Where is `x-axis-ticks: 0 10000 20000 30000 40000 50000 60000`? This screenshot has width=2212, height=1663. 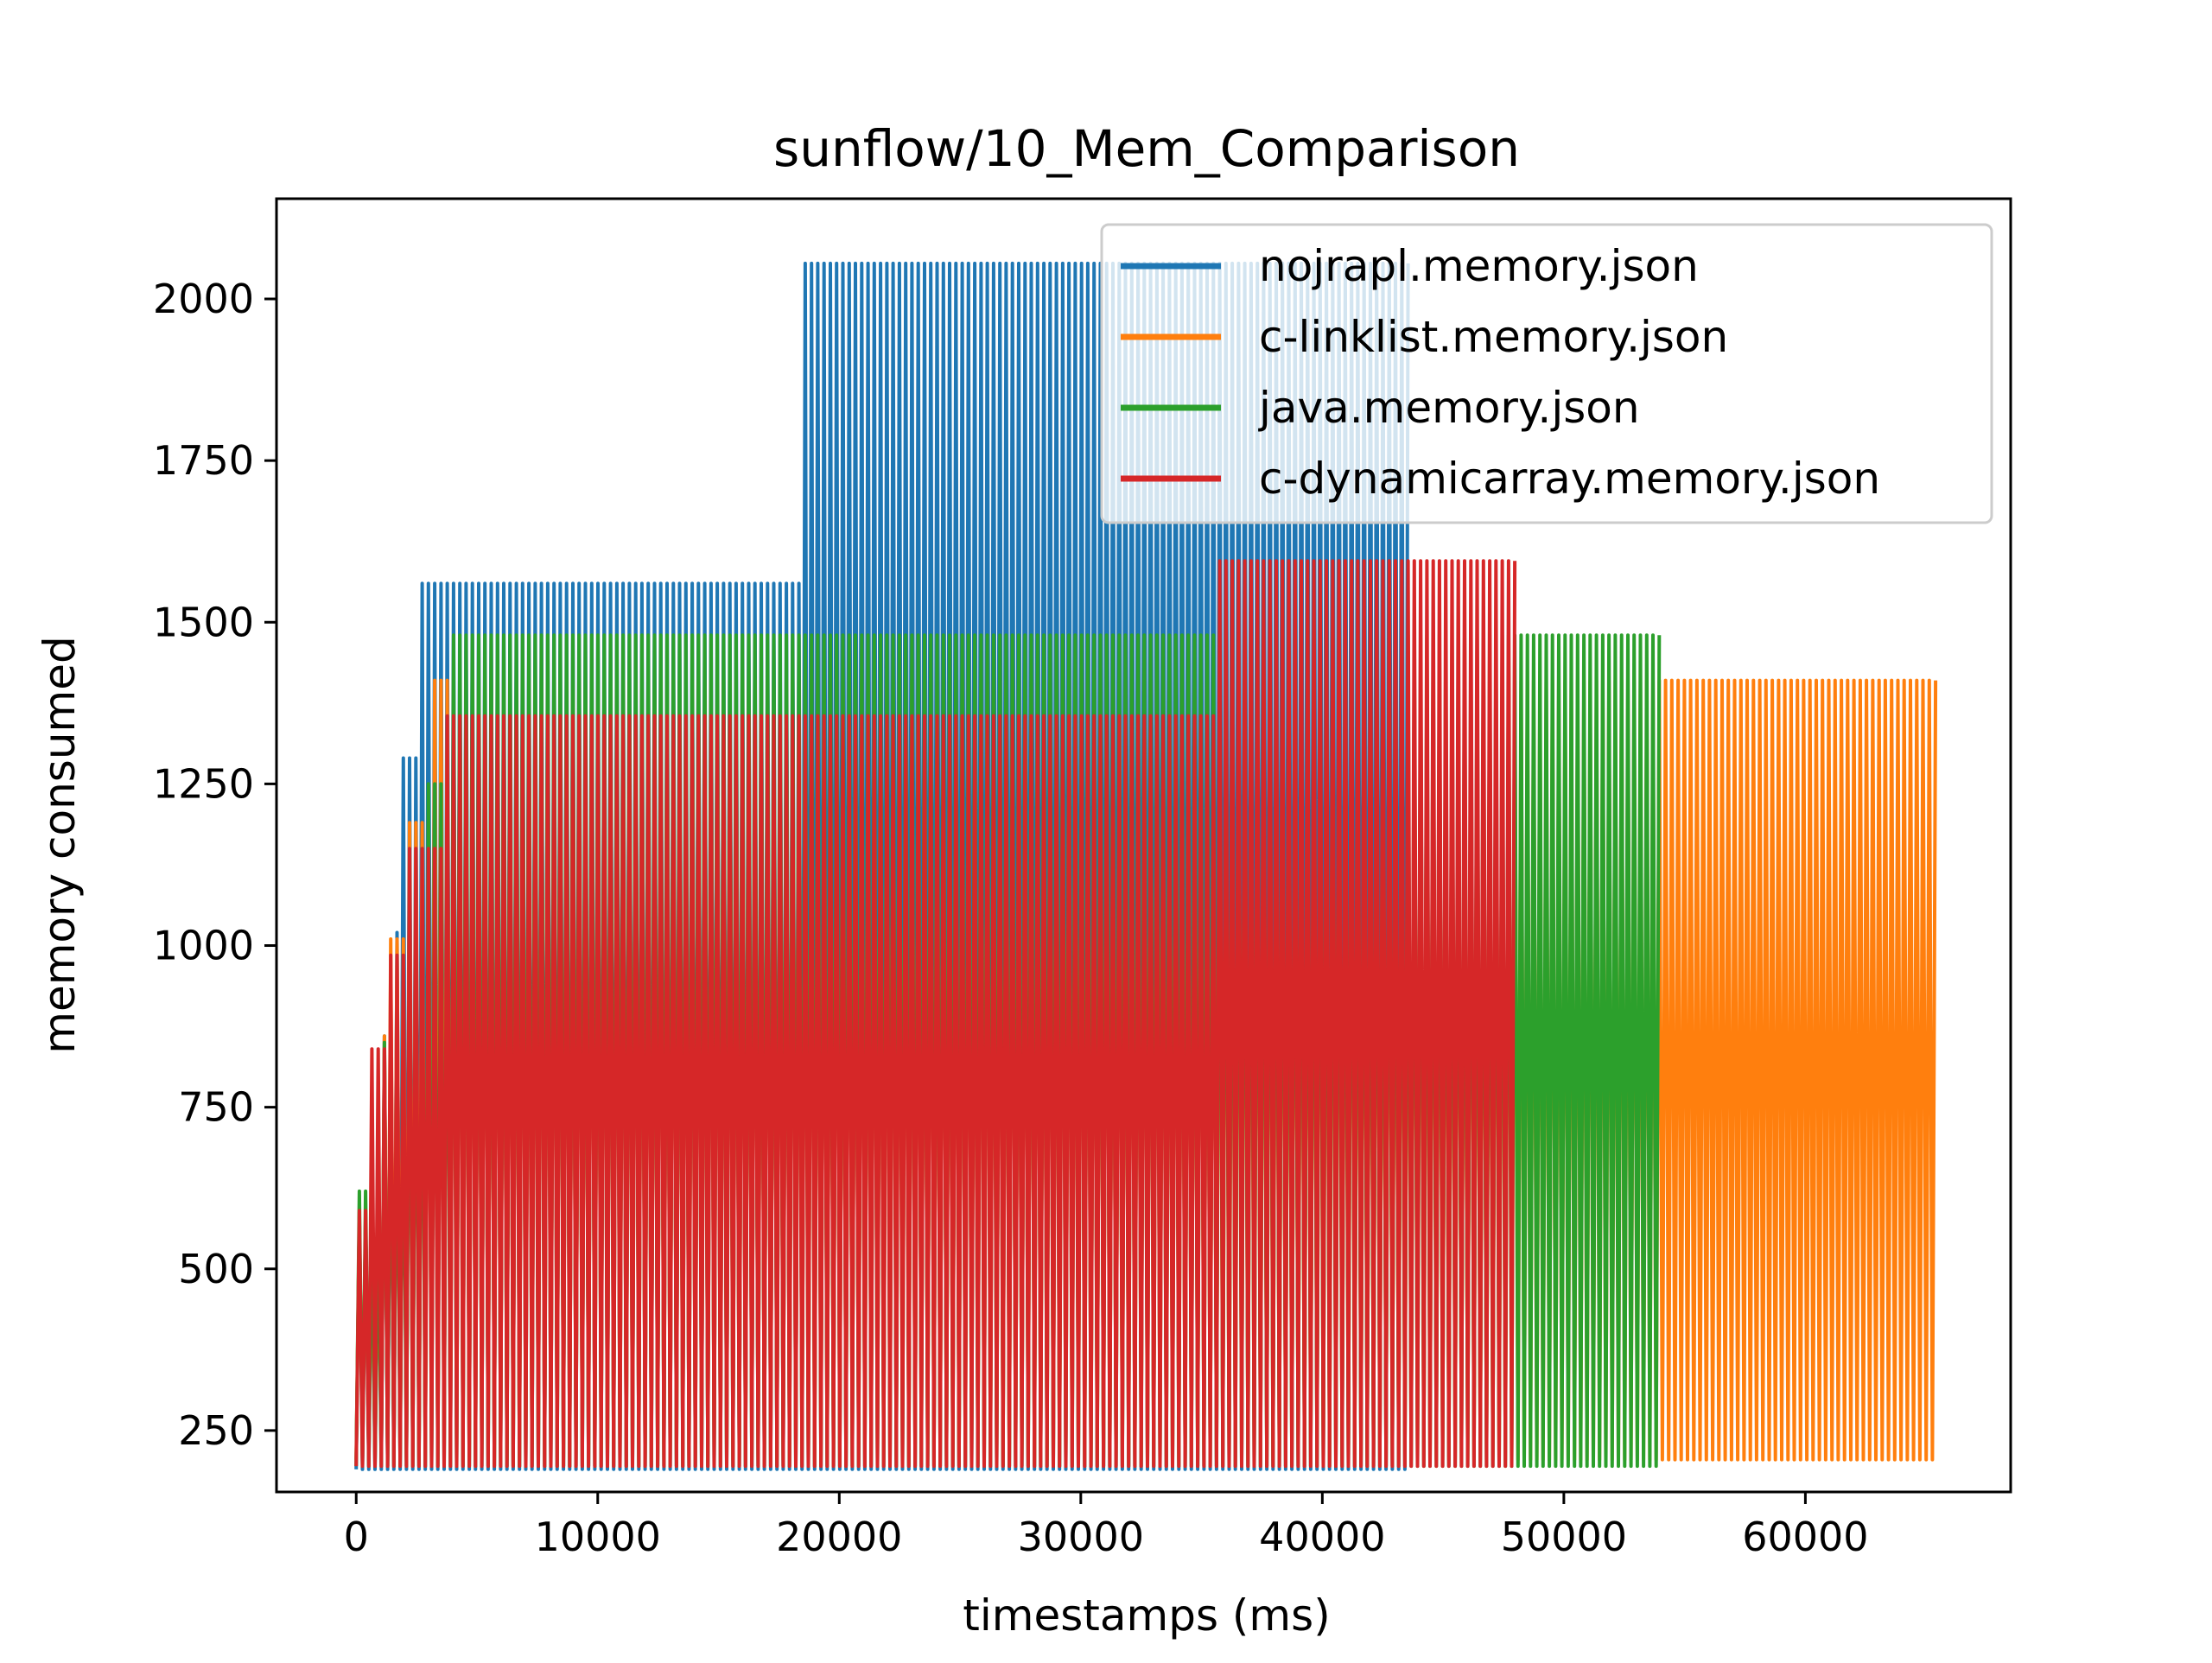
x-axis-ticks: 0 10000 20000 30000 40000 50000 60000 is located at coordinates (1106, 1526).